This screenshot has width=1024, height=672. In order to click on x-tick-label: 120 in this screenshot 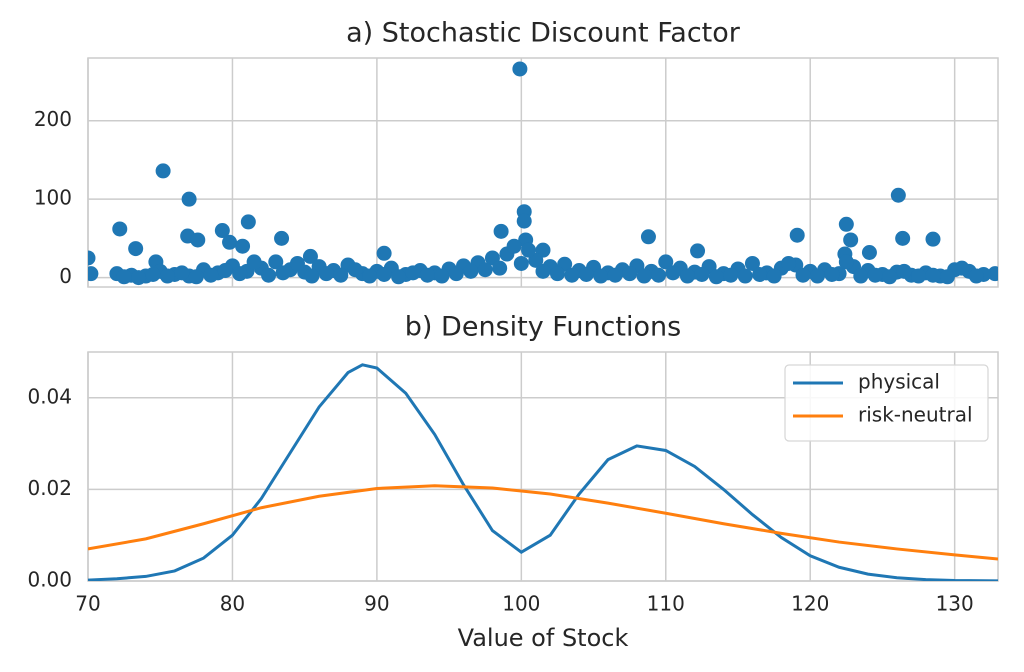, I will do `click(810, 604)`.